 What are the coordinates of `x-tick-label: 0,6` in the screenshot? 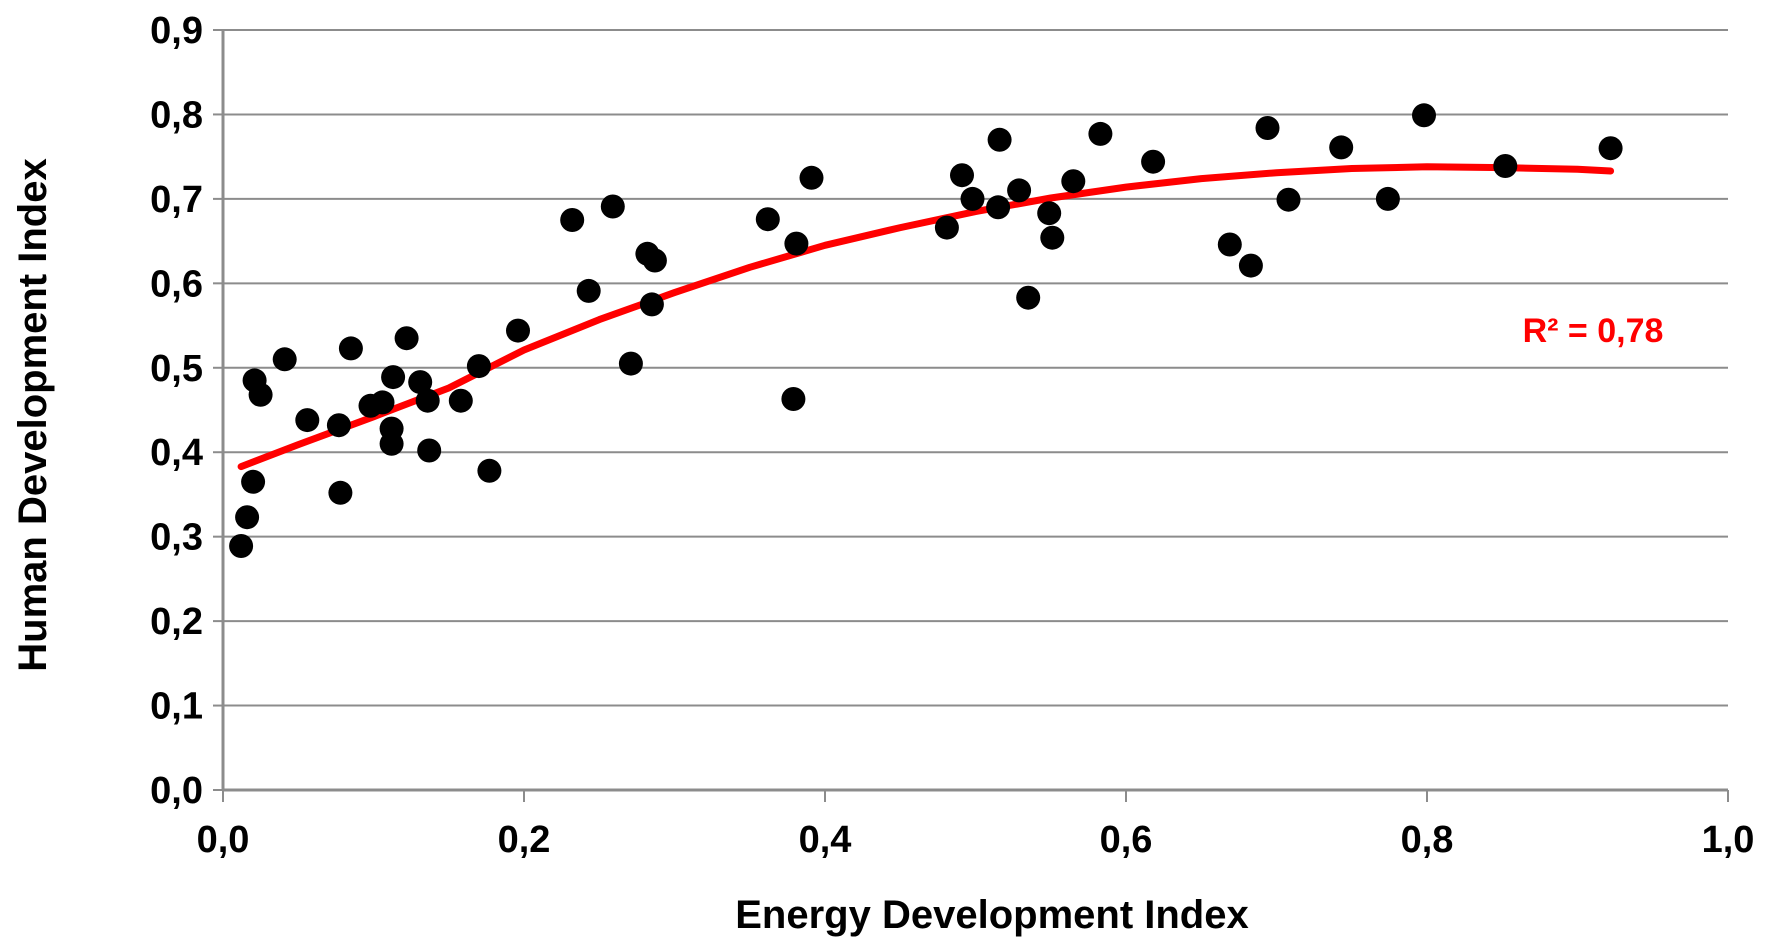 It's located at (1126, 840).